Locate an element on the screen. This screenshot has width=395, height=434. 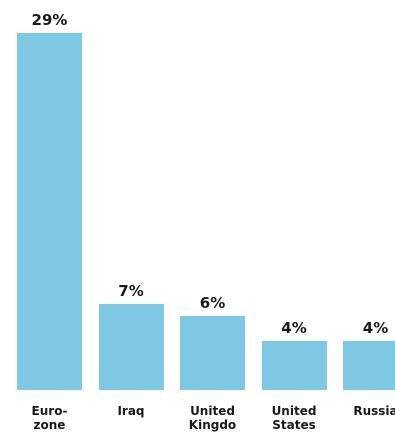
x-tick-label: Euro-zone is located at coordinates (49, 418).